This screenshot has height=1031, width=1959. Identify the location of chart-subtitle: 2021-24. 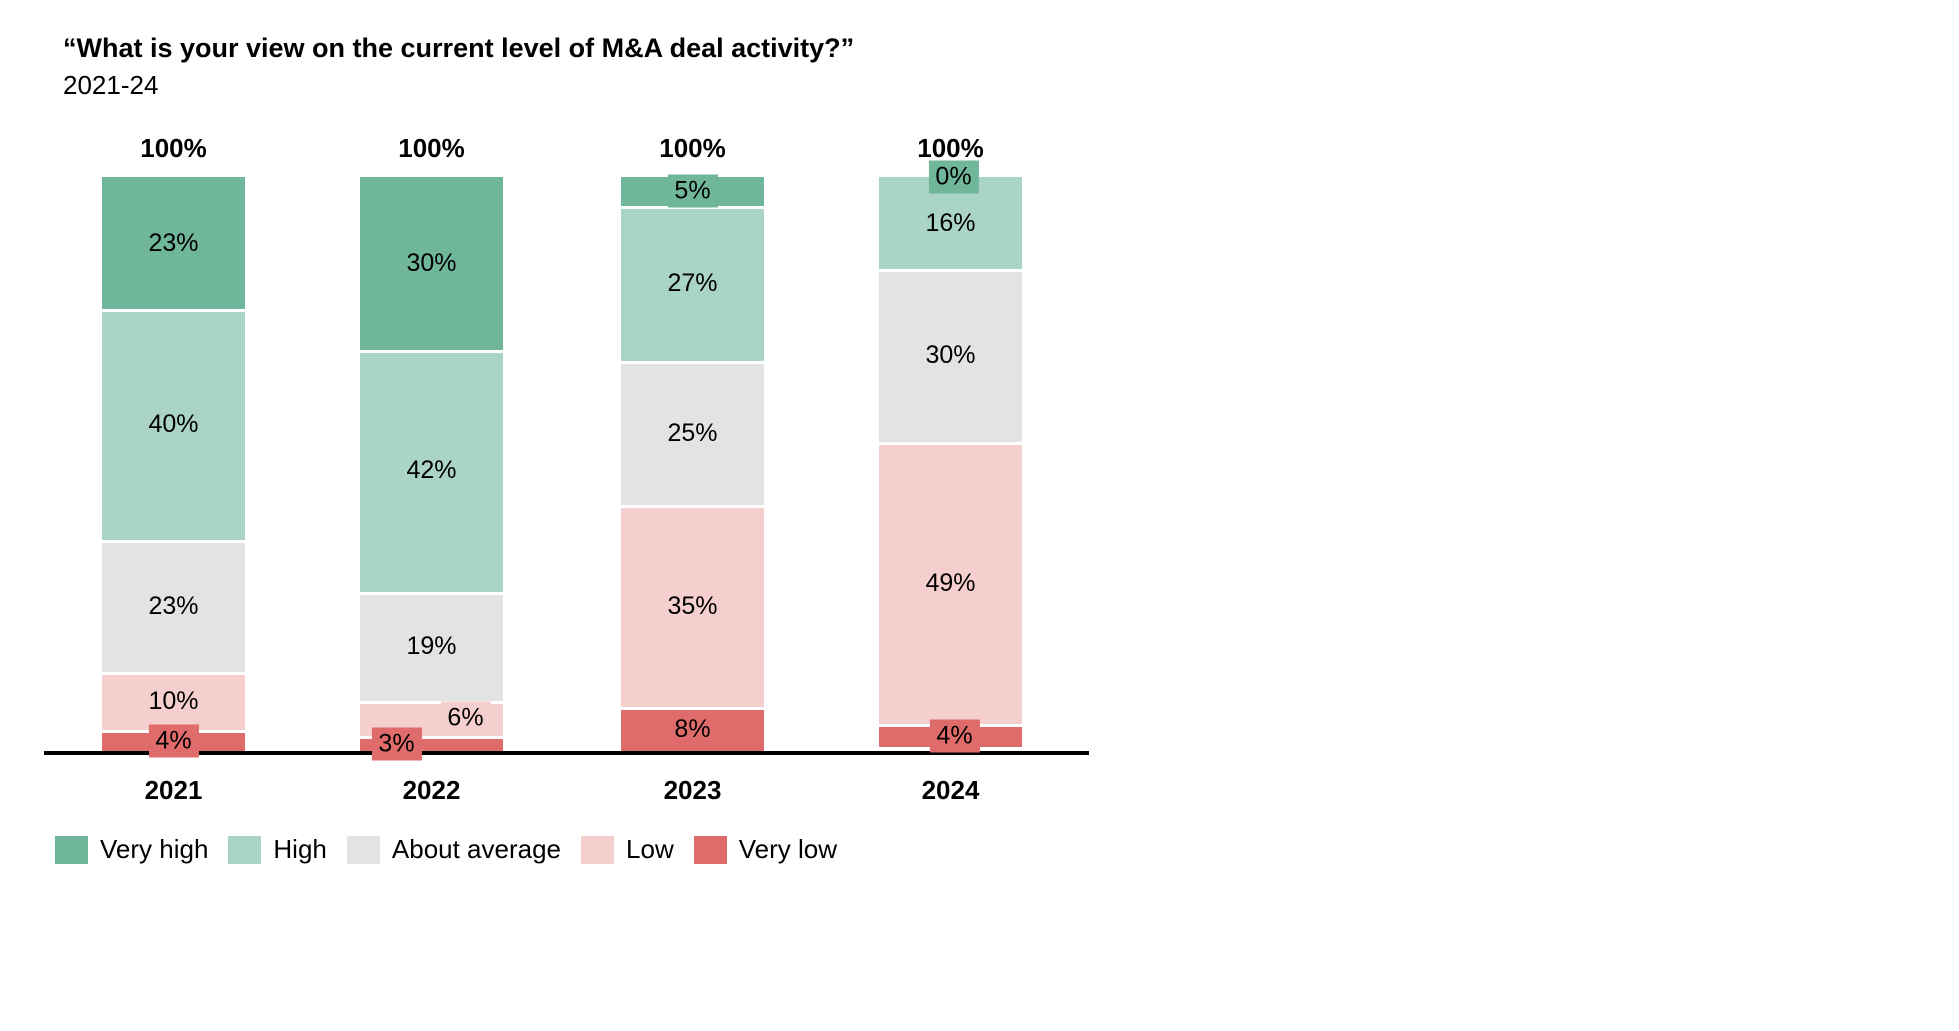
(111, 85).